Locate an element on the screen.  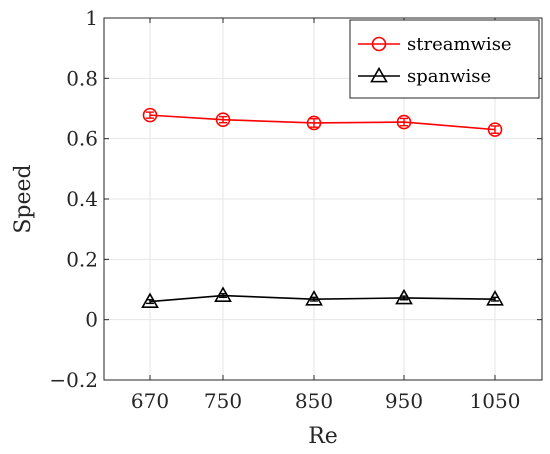
legend-label-streamwise: streamwise is located at coordinates (459, 44).